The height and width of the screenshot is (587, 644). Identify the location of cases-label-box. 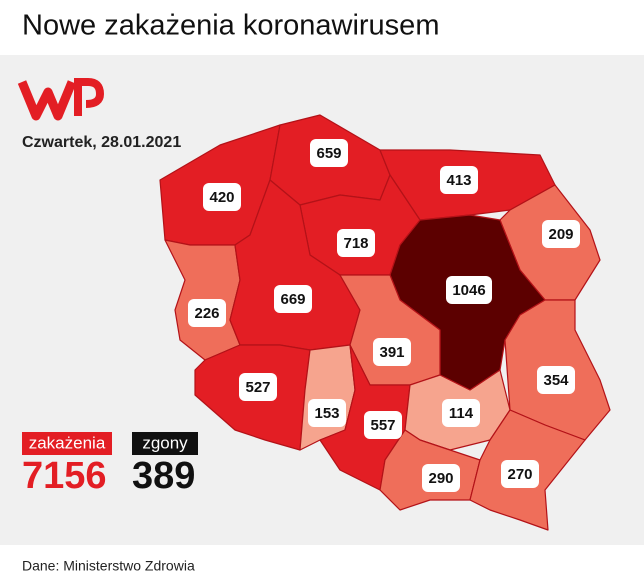
(67, 443).